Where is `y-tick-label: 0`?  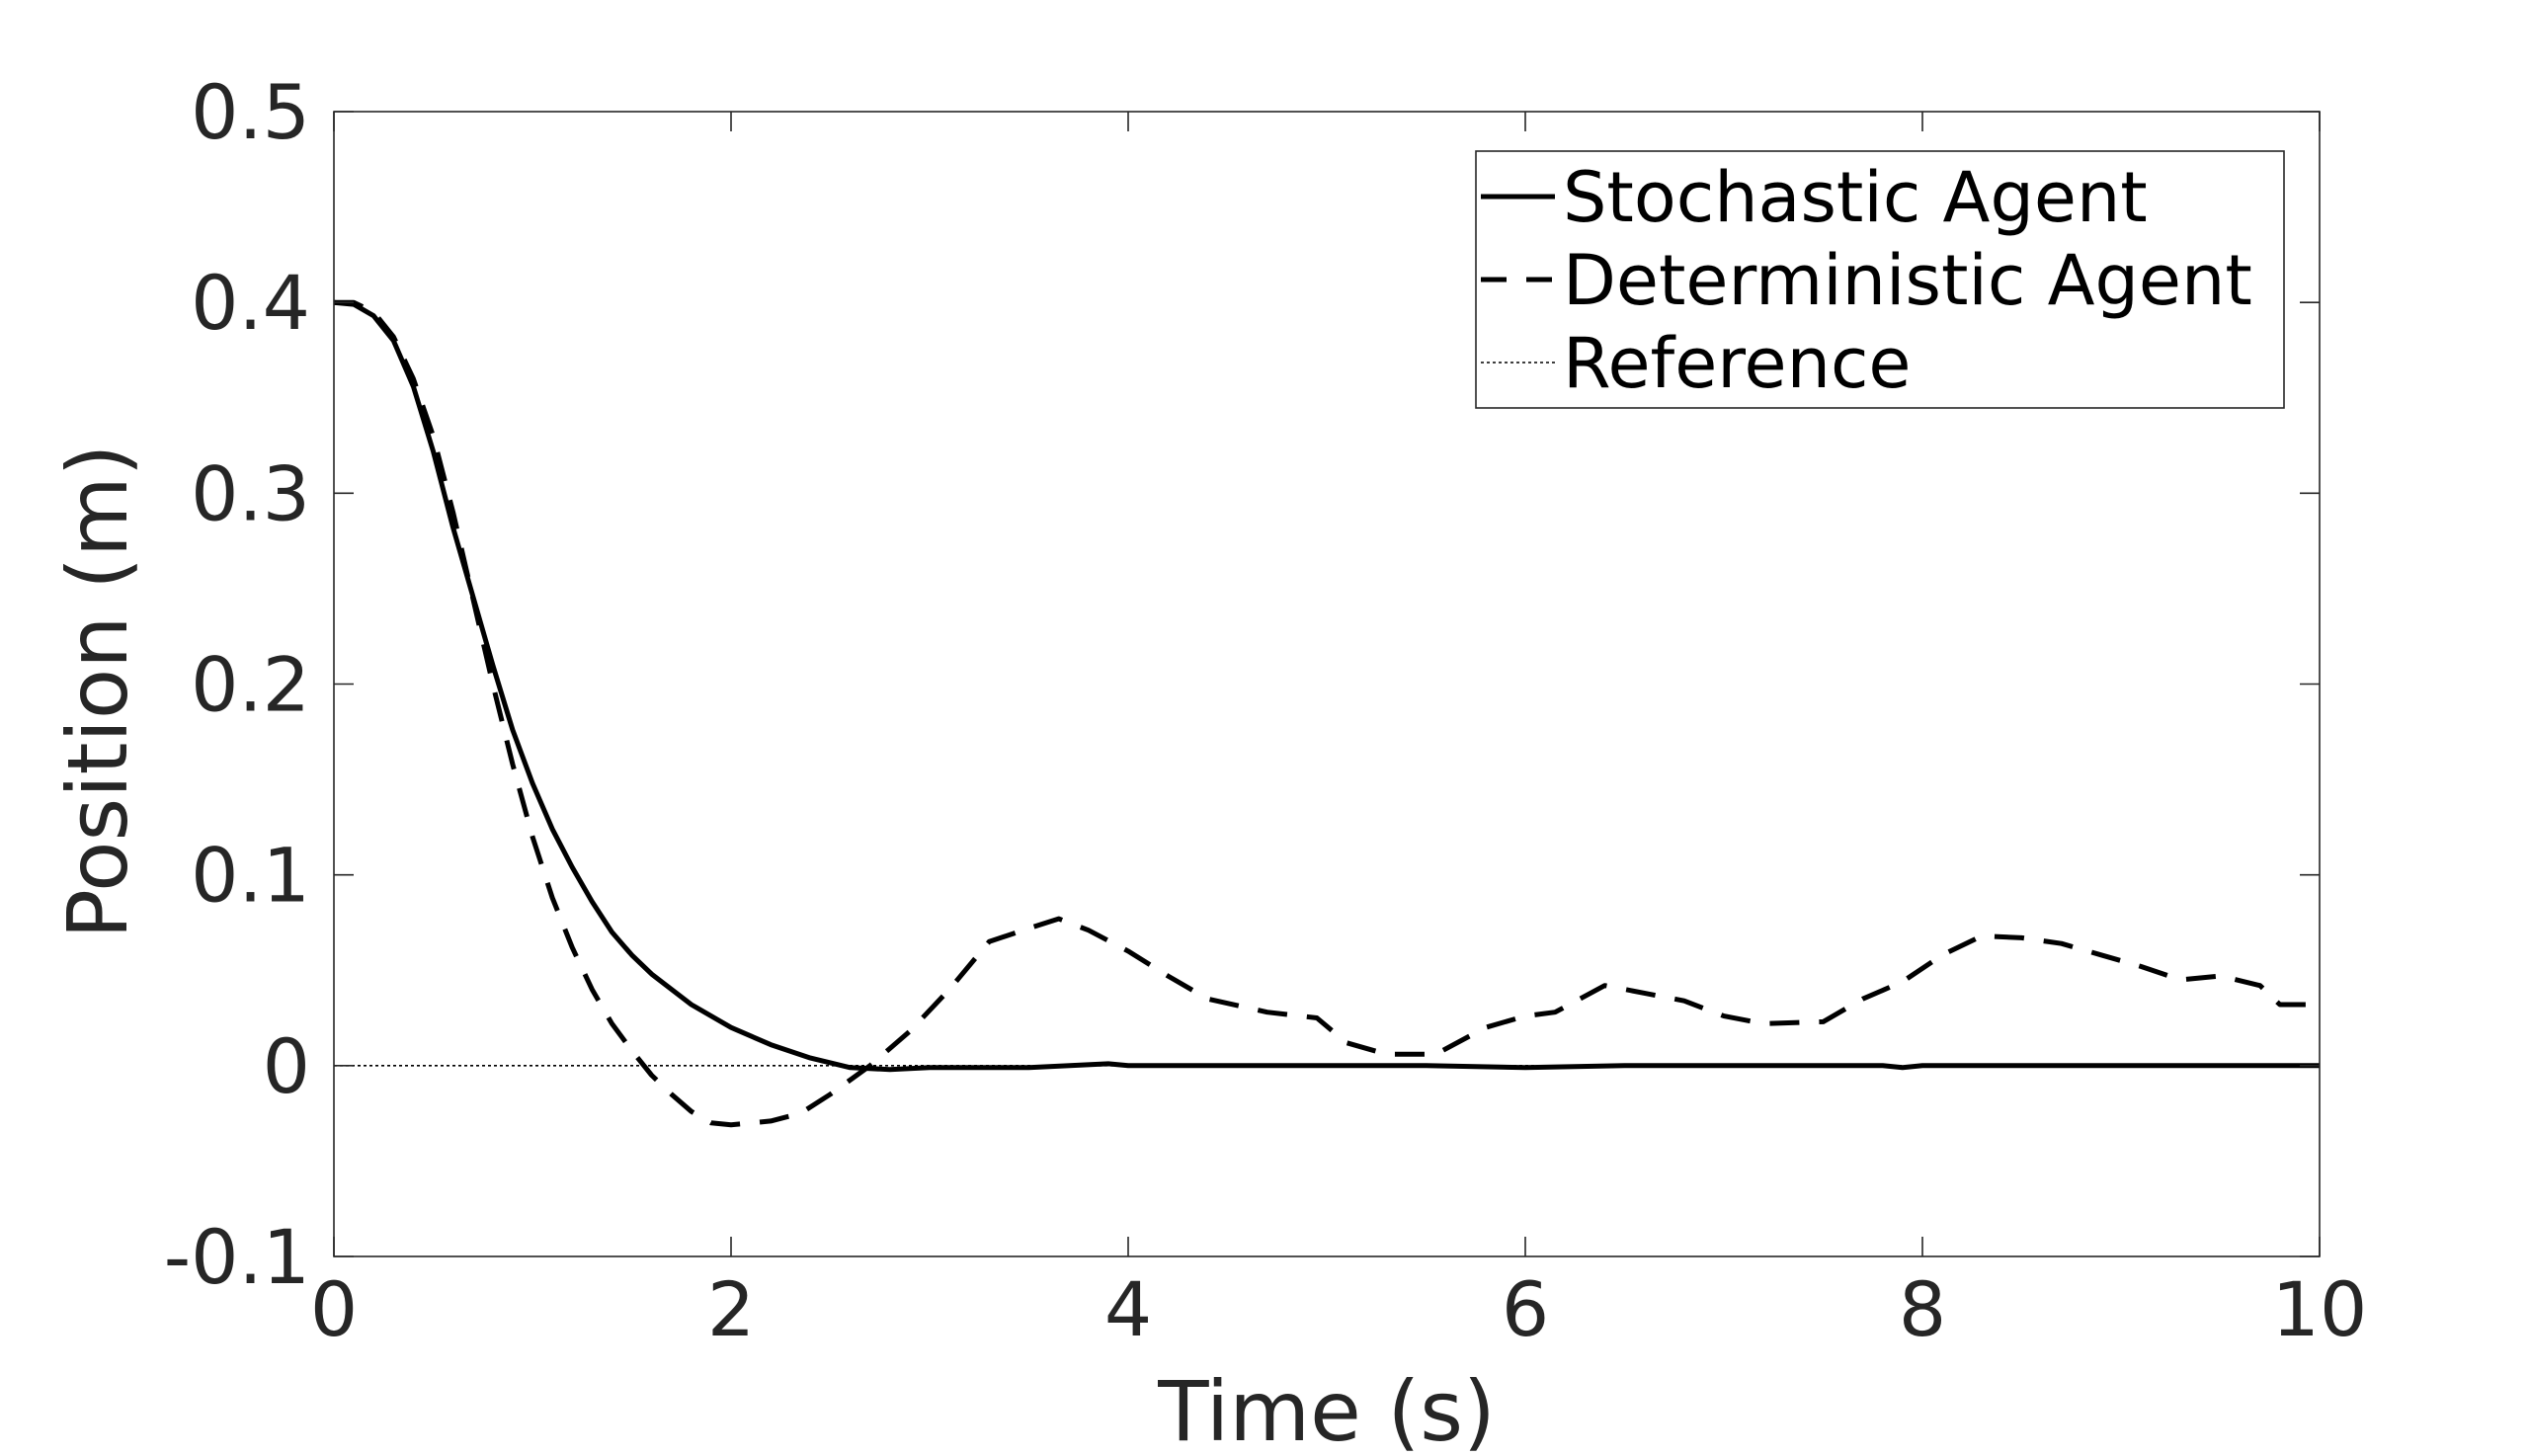
y-tick-label: 0 is located at coordinates (286, 1066).